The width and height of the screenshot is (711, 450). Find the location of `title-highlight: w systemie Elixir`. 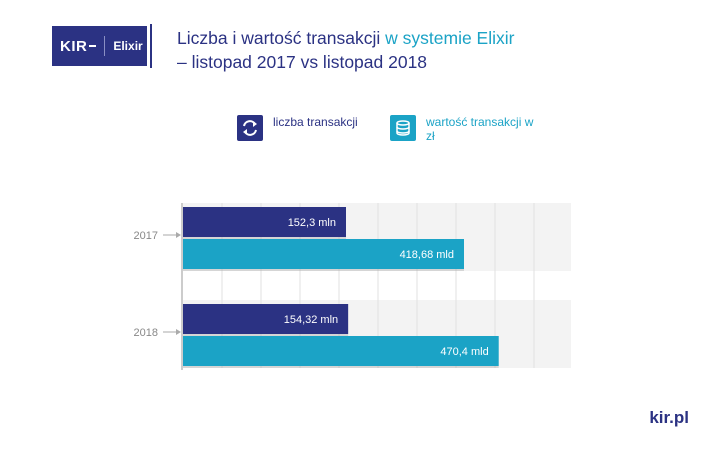

title-highlight: w systemie Elixir is located at coordinates (450, 38).